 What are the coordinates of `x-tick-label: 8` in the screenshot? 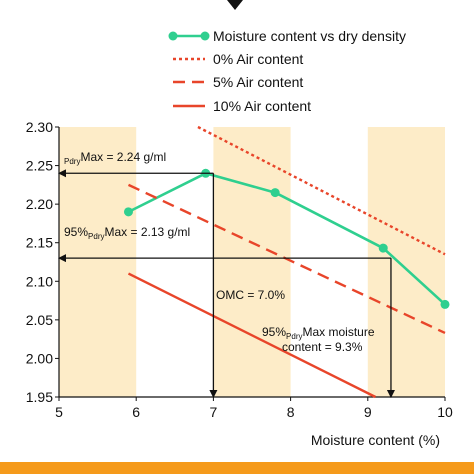 It's located at (291, 412).